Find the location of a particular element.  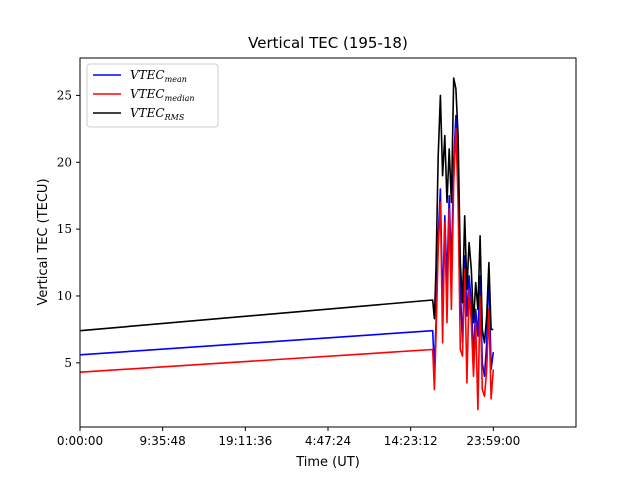

y-tick-label: 5 is located at coordinates (68, 363).